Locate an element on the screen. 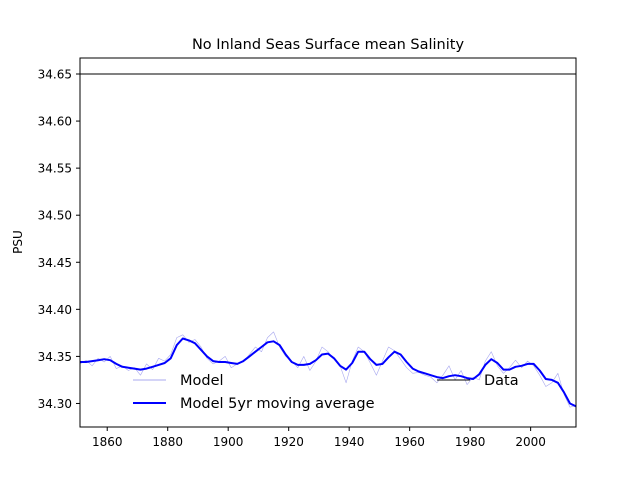 Image resolution: width=640 pixels, height=480 pixels. y-tick-label: 34.30 is located at coordinates (55, 404).